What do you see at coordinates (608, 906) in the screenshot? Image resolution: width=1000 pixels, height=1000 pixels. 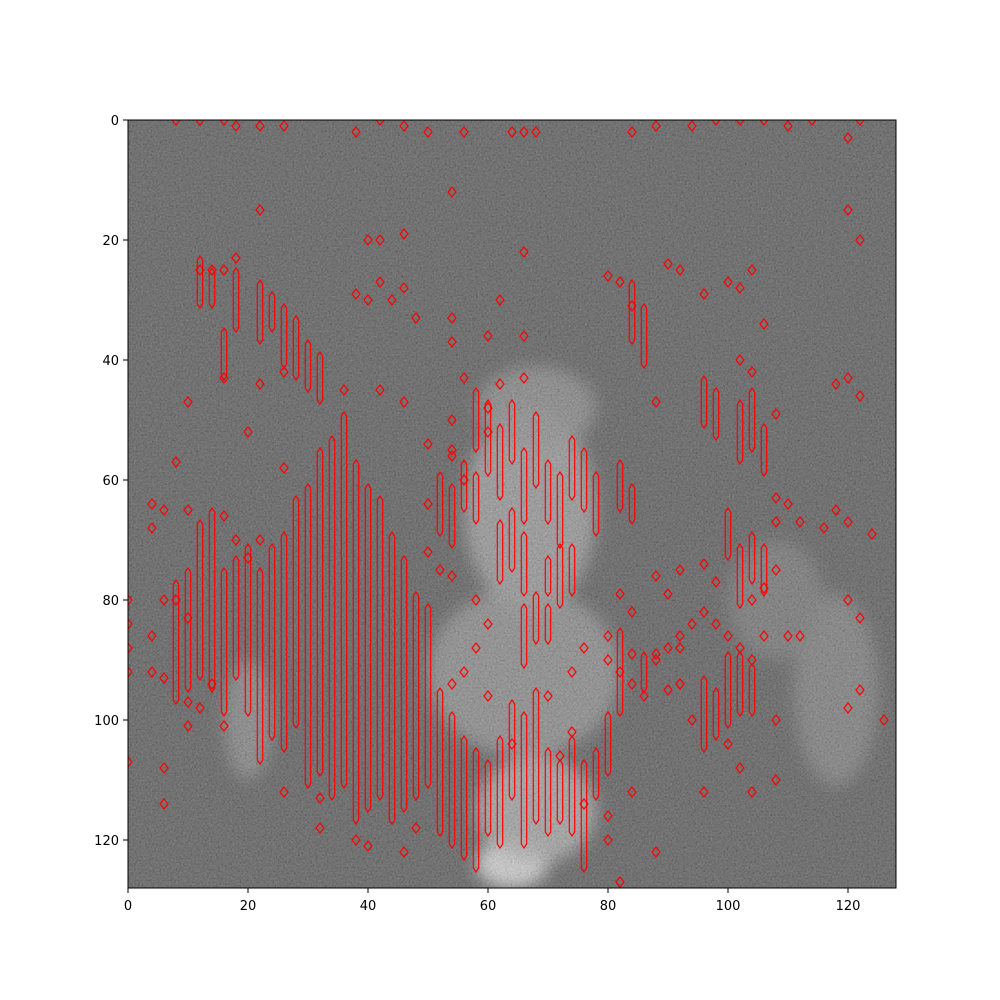 I see `x-tick-label: 80` at bounding box center [608, 906].